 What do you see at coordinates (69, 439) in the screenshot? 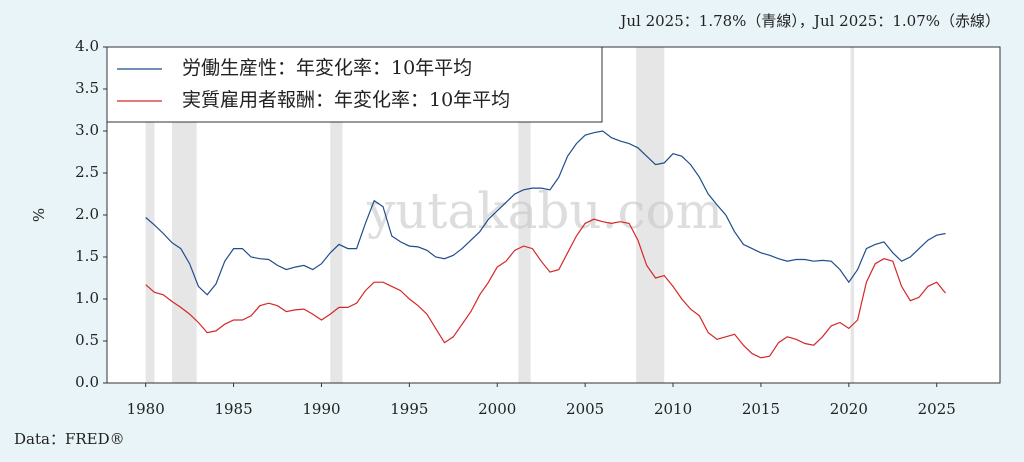
I see `source: Data：FRED®` at bounding box center [69, 439].